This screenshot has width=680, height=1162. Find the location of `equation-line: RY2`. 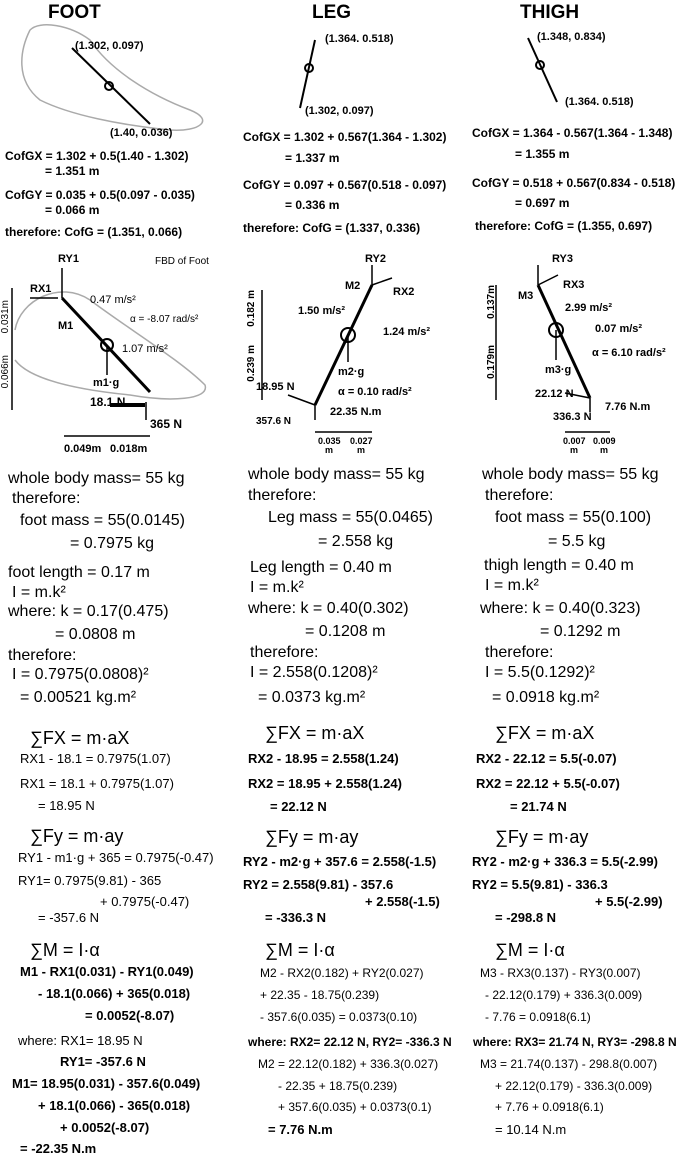

equation-line: RY2 is located at coordinates (375, 259).